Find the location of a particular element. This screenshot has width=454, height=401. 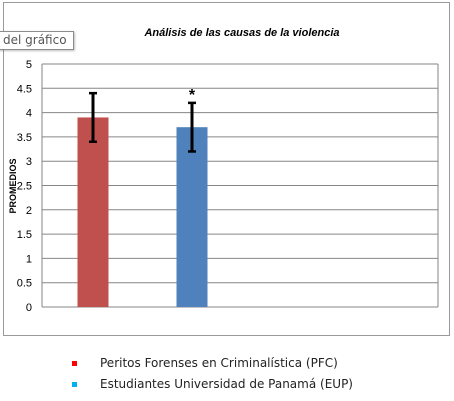

chart-title: Análisis de las causas de la violencia is located at coordinates (241, 33).